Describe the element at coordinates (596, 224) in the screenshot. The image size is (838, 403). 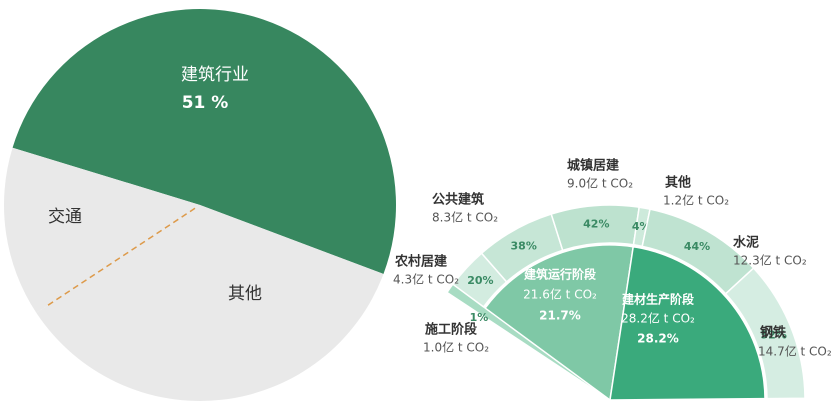
I see `outer-share: 42%` at that location.